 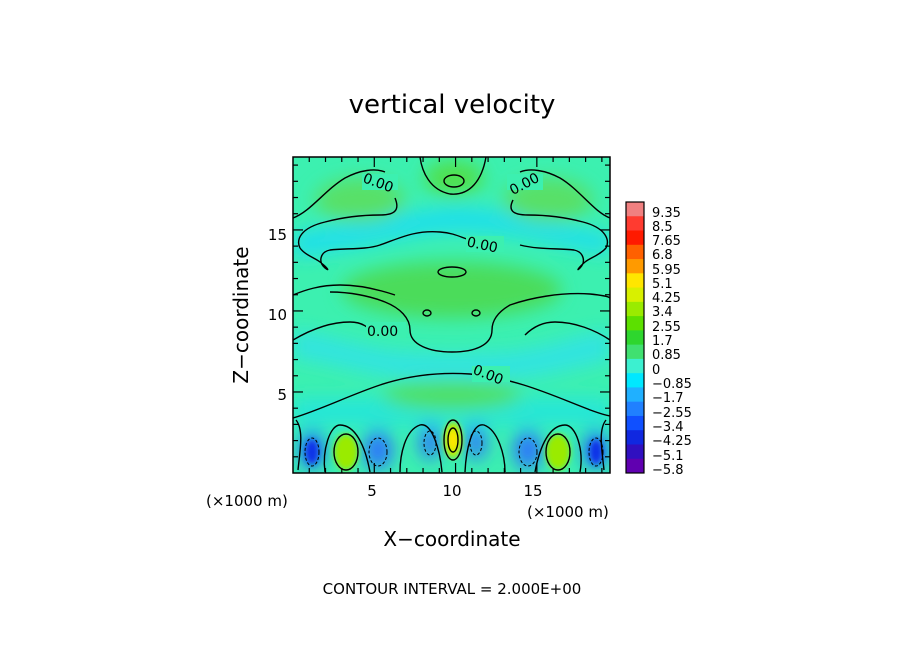 What do you see at coordinates (385, 250) in the screenshot?
I see `contour-zero-left-loop` at bounding box center [385, 250].